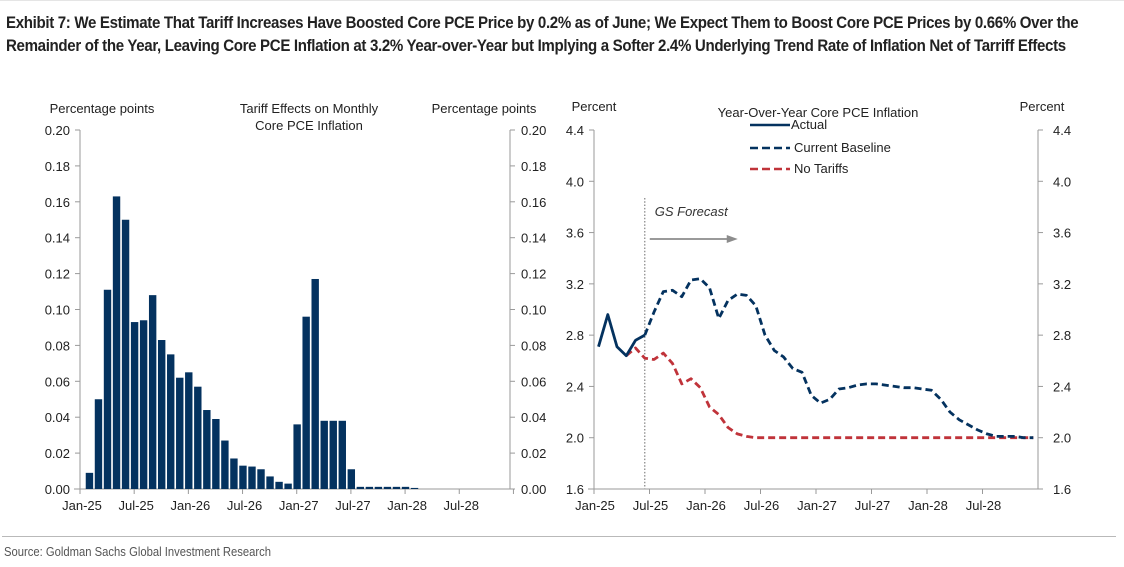 The height and width of the screenshot is (567, 1124). I want to click on series-line-current-baseline, so click(838, 358).